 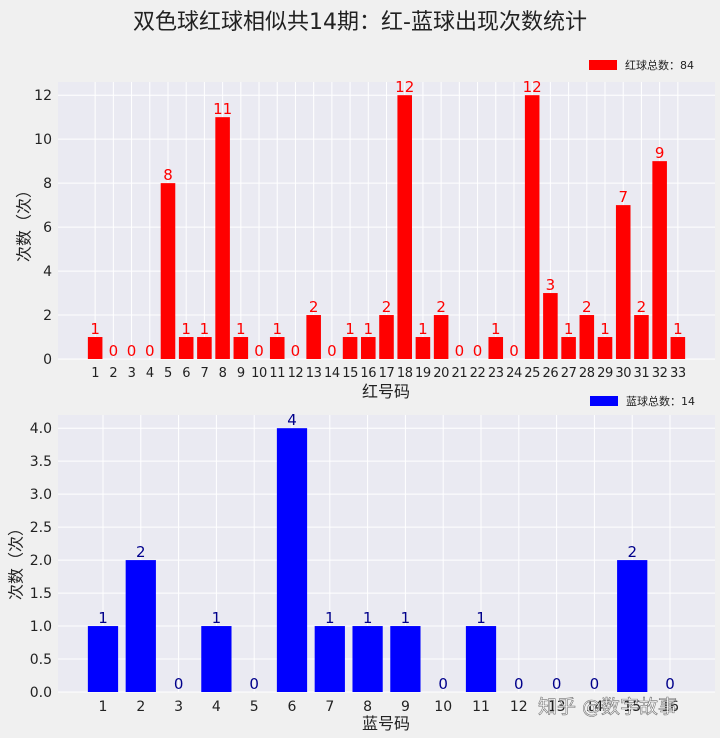 What do you see at coordinates (632, 707) in the screenshot?
I see `blue-x-tick-label-15: 15` at bounding box center [632, 707].